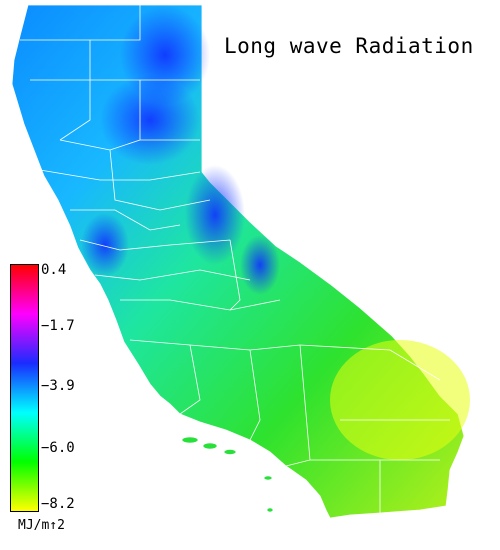  Describe the element at coordinates (215, 215) in the screenshot. I see `sierra-region` at that location.